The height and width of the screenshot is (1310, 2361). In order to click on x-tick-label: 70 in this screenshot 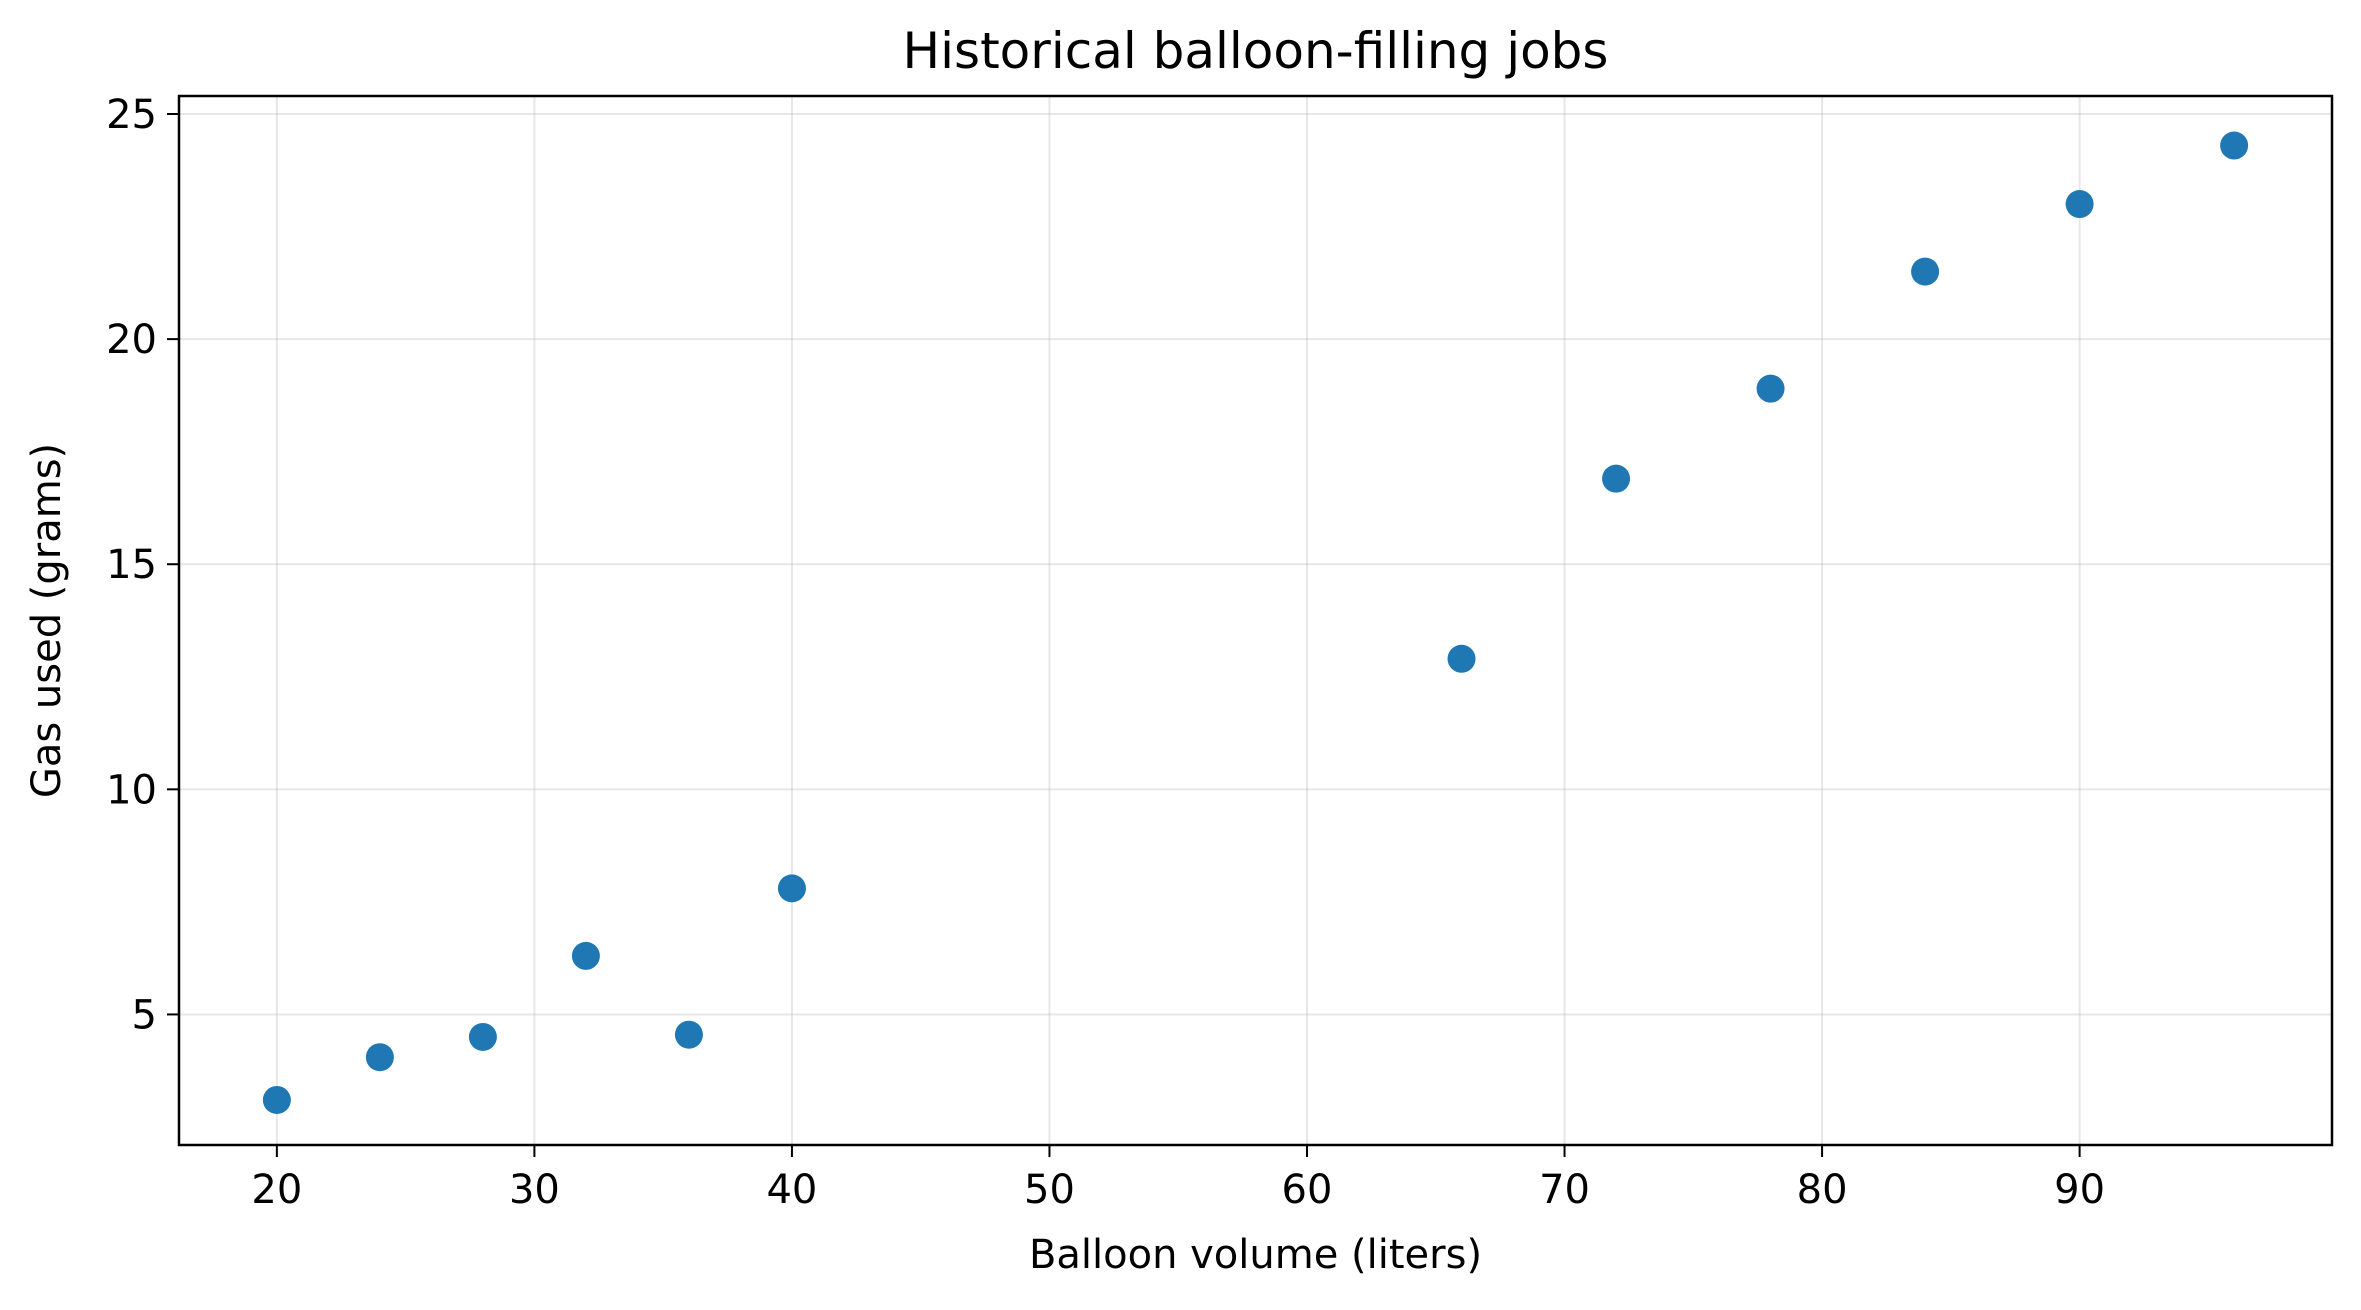, I will do `click(1564, 1190)`.